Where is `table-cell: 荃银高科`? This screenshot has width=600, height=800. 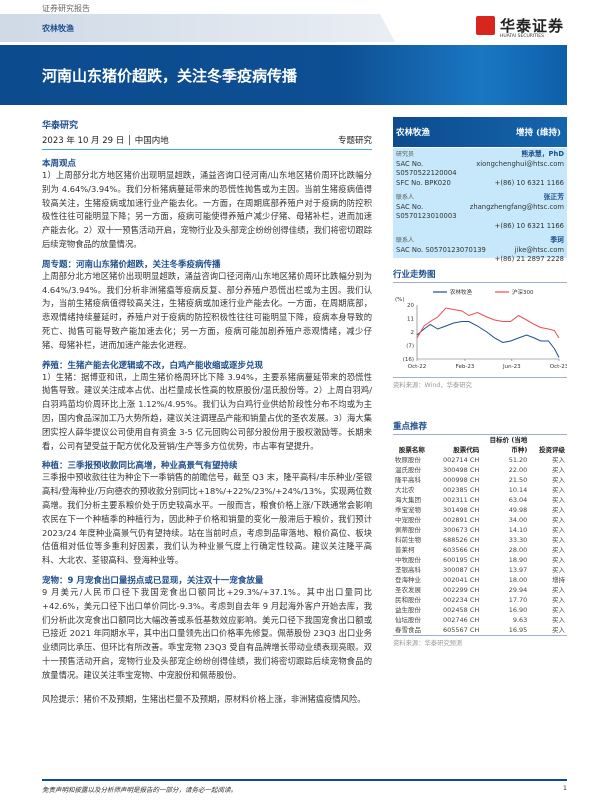
table-cell: 荃银高科 is located at coordinates (408, 570).